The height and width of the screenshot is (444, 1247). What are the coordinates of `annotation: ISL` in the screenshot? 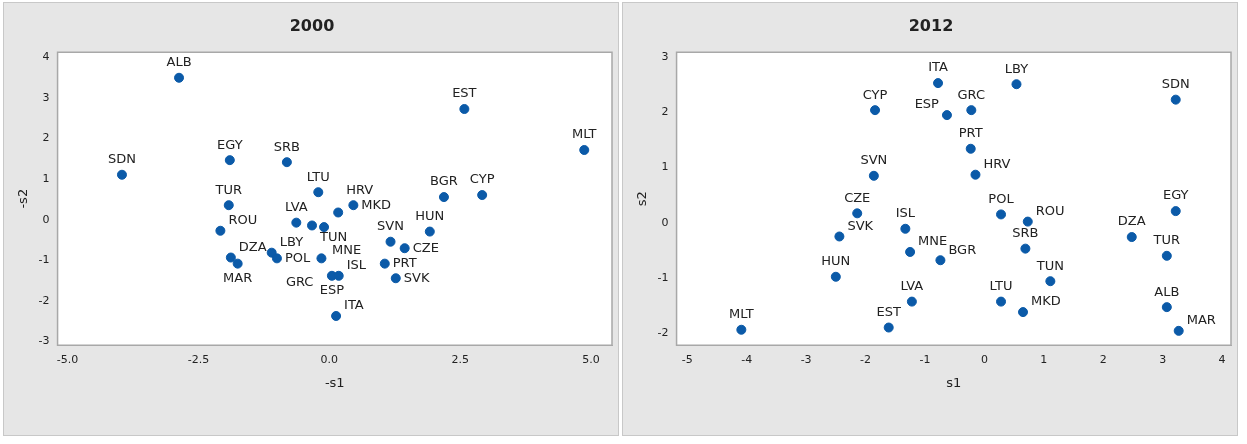 It's located at (905, 213).